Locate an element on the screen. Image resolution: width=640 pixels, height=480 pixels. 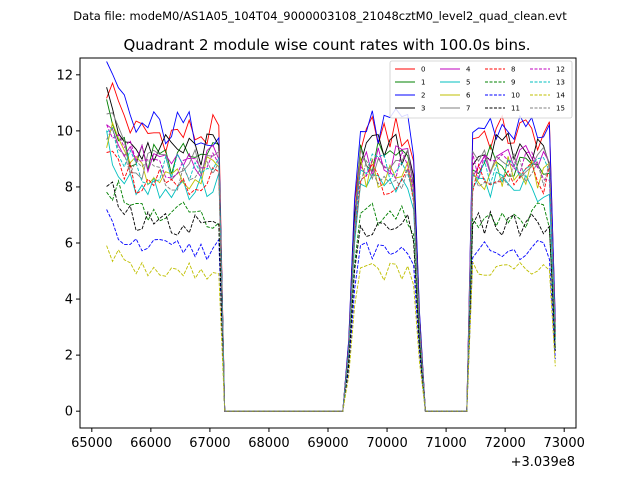
x-offset-label: +3.039e8 is located at coordinates (543, 462).